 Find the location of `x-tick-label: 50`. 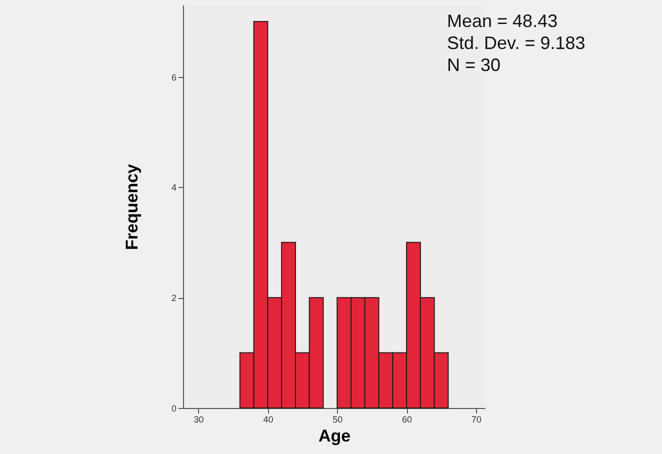

x-tick-label: 50 is located at coordinates (337, 419).